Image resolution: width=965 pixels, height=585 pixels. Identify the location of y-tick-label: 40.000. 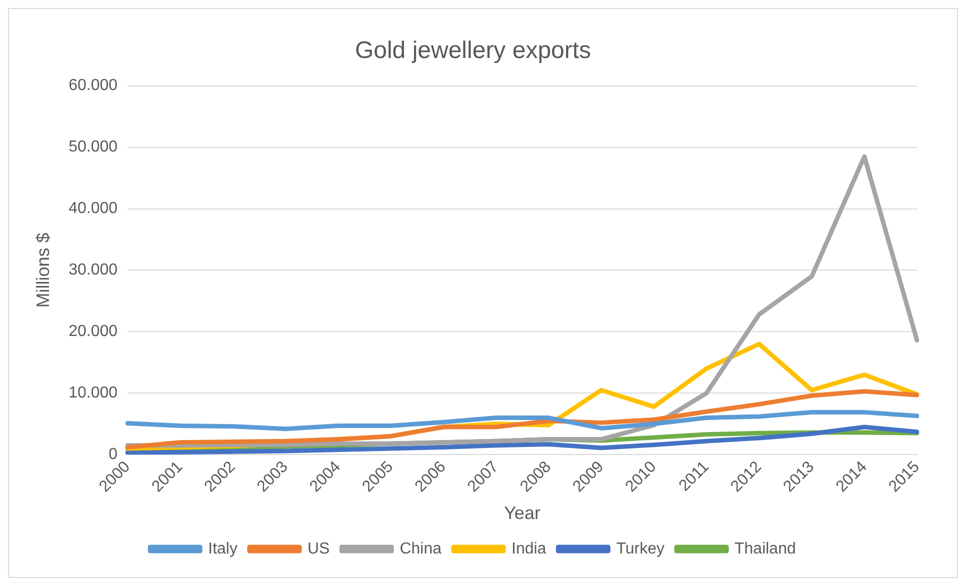
(93, 209).